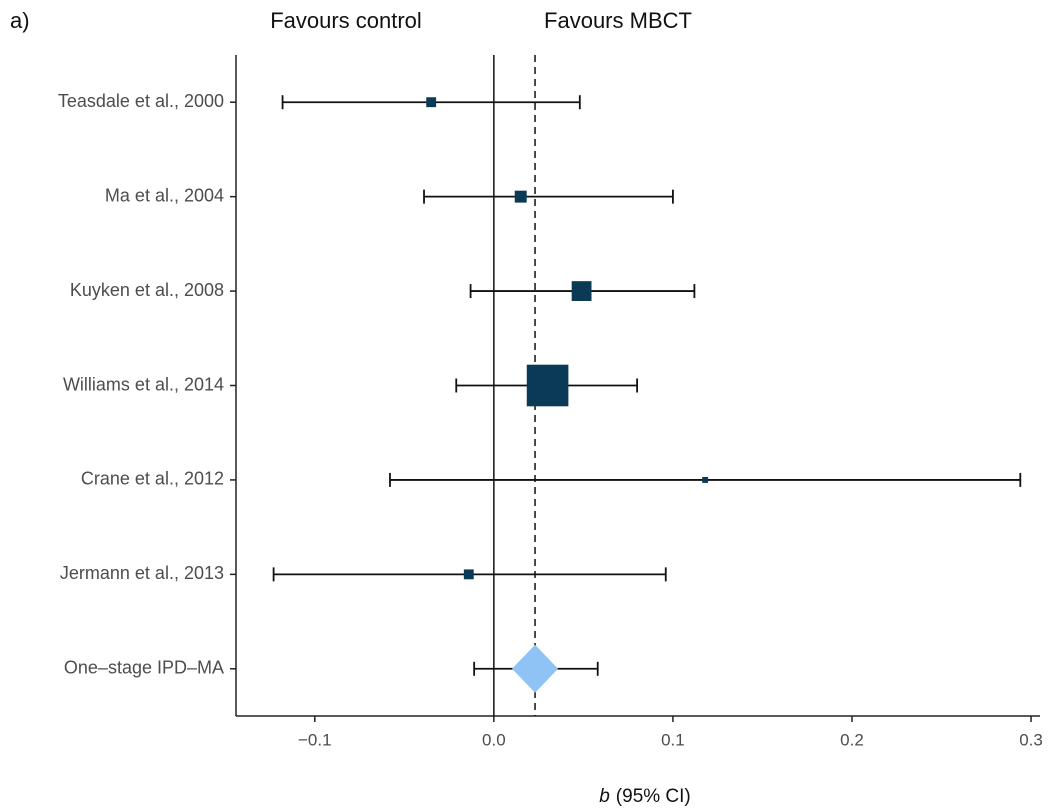 This screenshot has height=812, width=1054. What do you see at coordinates (152, 479) in the screenshot?
I see `y-tick-label: Crane et al., 2012` at bounding box center [152, 479].